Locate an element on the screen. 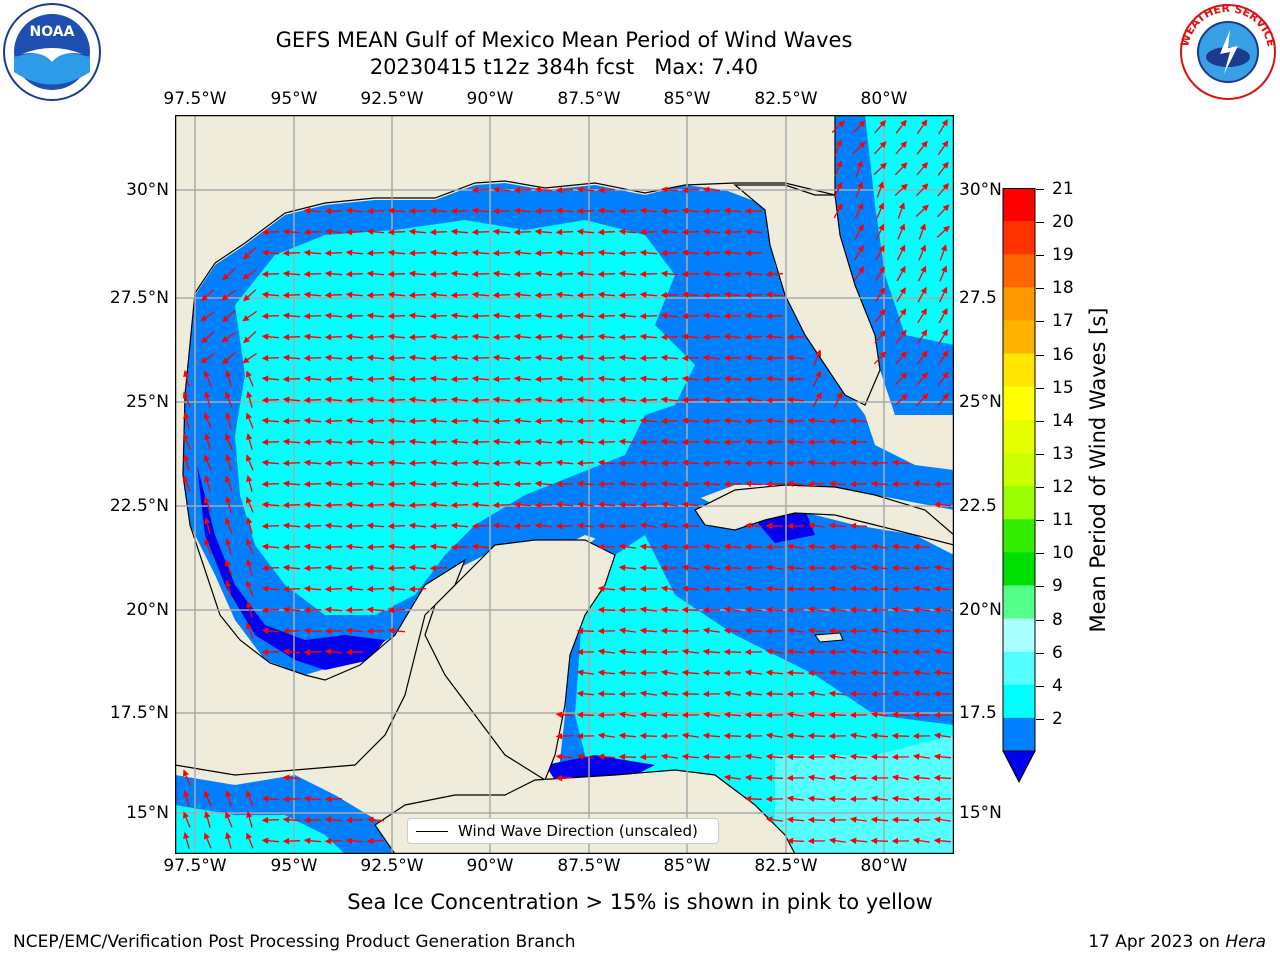 The width and height of the screenshot is (1280, 960). lon-tick-top: 92.5°W is located at coordinates (392, 99).